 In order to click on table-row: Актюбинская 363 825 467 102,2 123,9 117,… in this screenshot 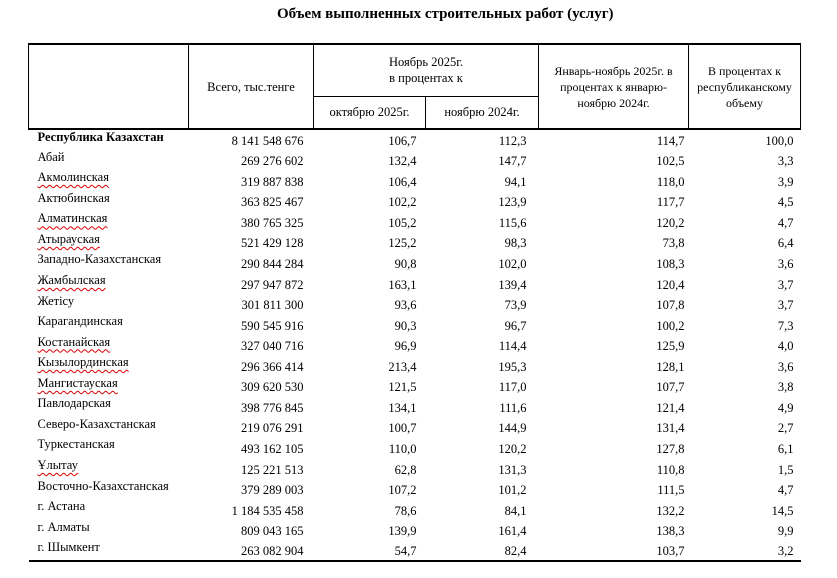, I will do `click(415, 201)`.